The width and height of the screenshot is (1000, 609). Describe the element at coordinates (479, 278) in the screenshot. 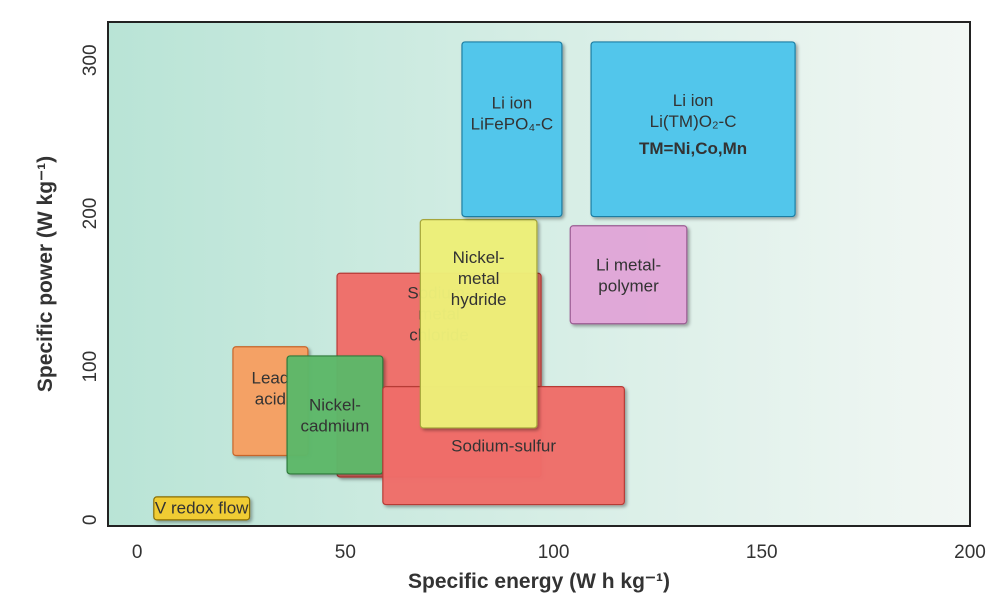

I see `region-label: metal` at that location.